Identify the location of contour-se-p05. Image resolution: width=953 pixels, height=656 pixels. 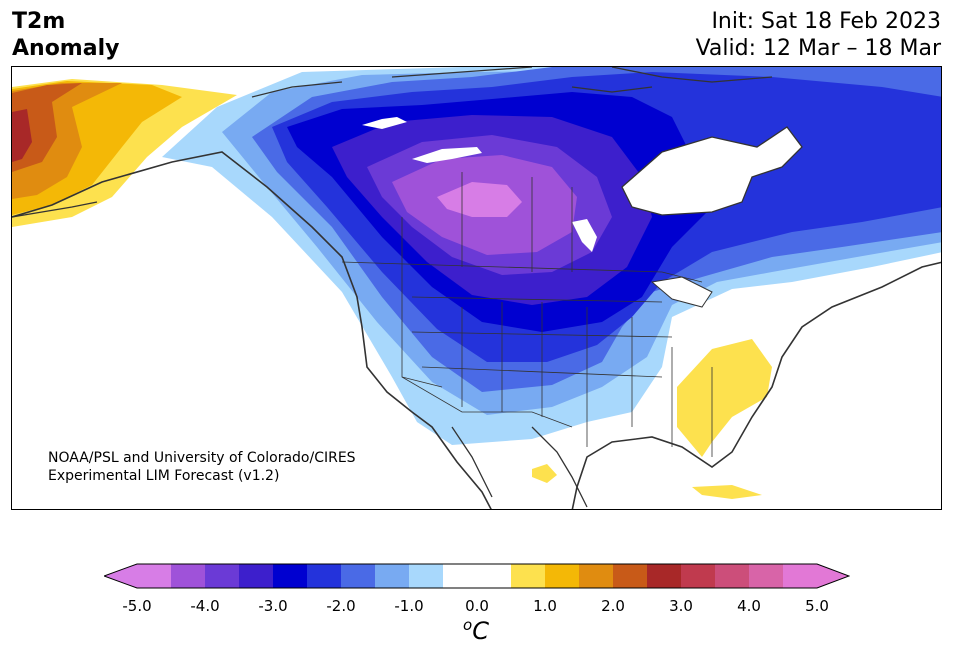
(724, 398).